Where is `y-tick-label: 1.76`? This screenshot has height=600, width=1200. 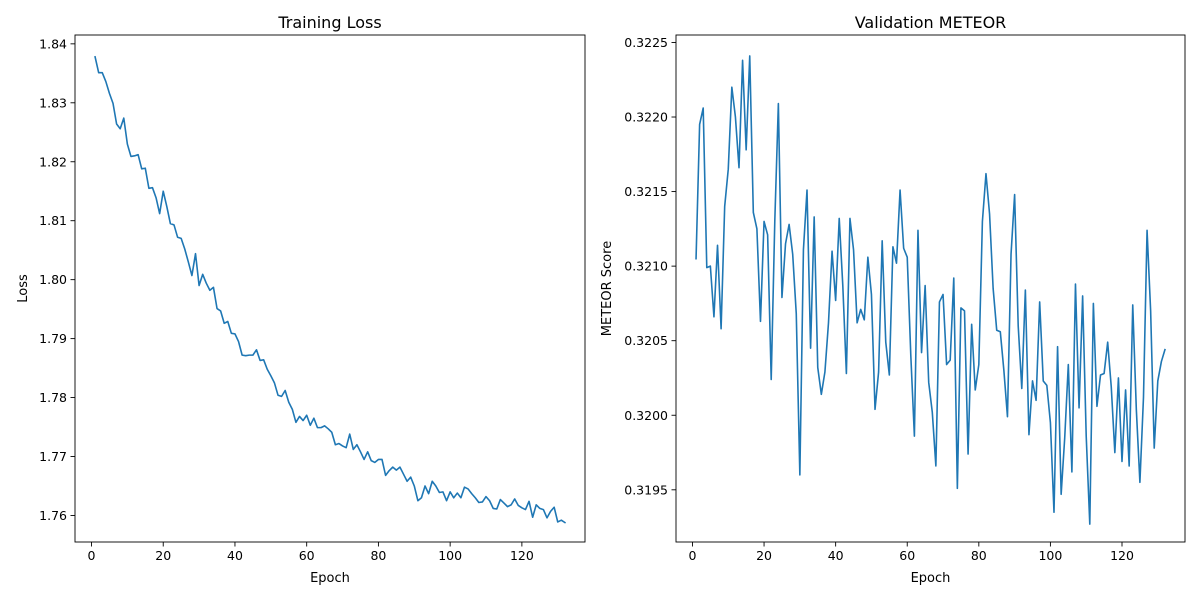
y-tick-label: 1.76 is located at coordinates (53, 515).